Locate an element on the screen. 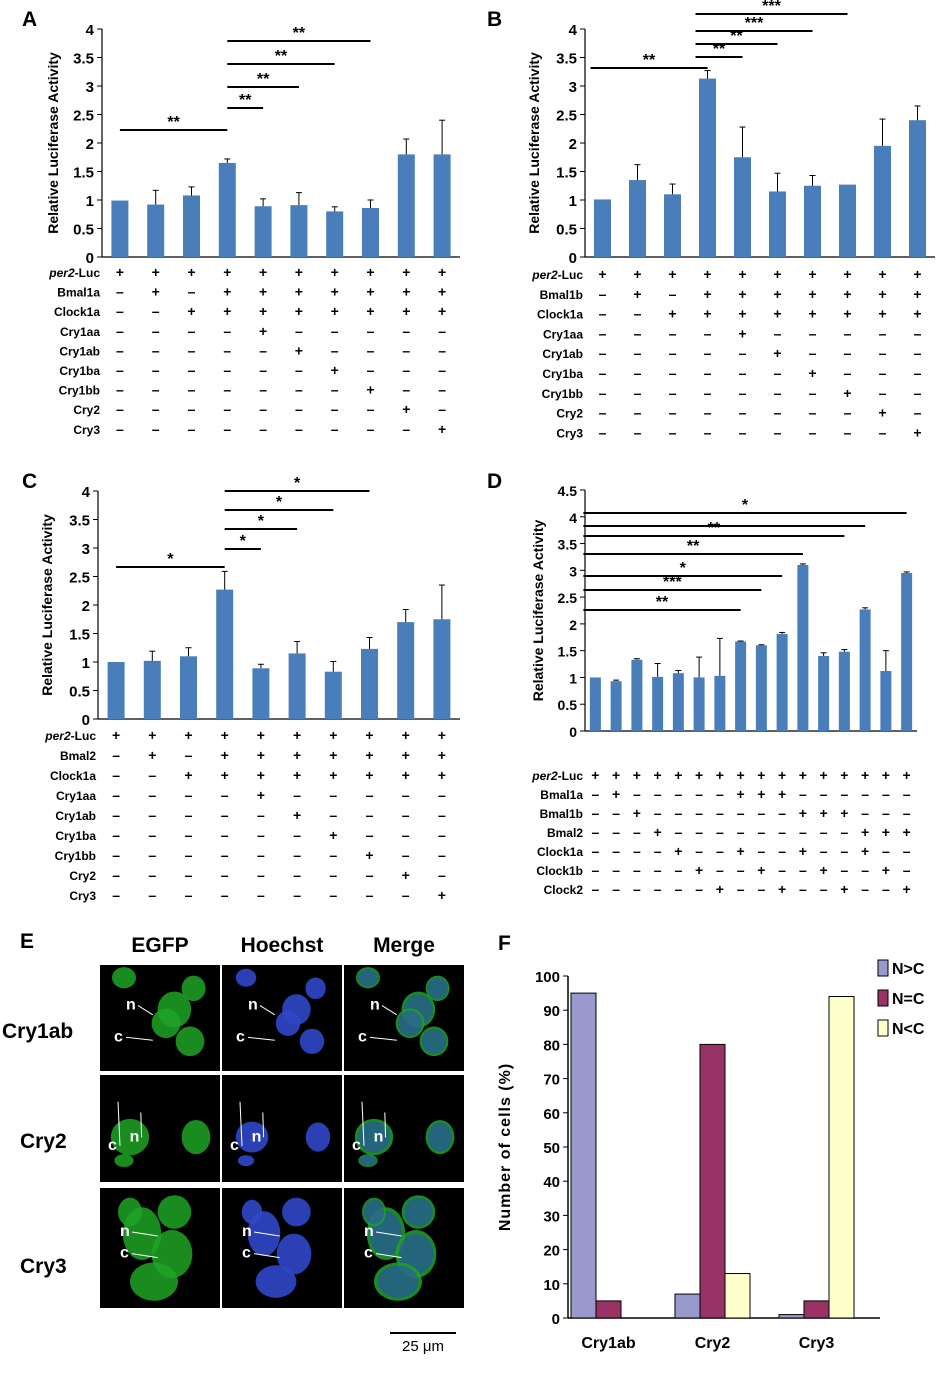 The width and height of the screenshot is (946, 1379). design-row-label: Cry1aa is located at coordinates (76, 796).